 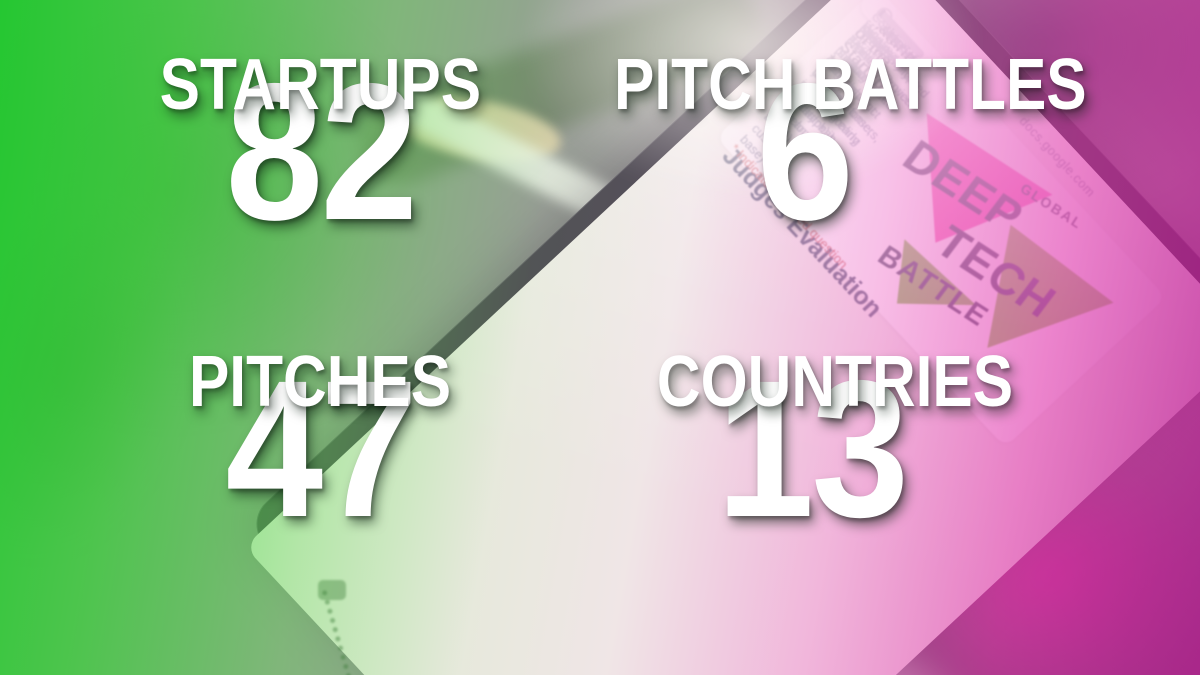 What do you see at coordinates (835, 382) in the screenshot?
I see `stat-countries-label: COUNTRIES` at bounding box center [835, 382].